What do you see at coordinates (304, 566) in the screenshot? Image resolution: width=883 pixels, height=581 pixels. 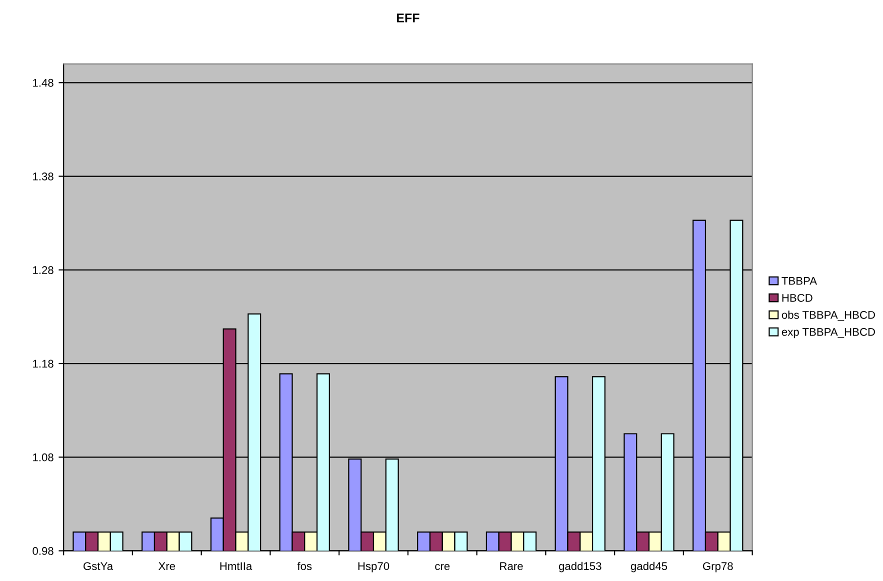 I see `x-tick-label: fos` at bounding box center [304, 566].